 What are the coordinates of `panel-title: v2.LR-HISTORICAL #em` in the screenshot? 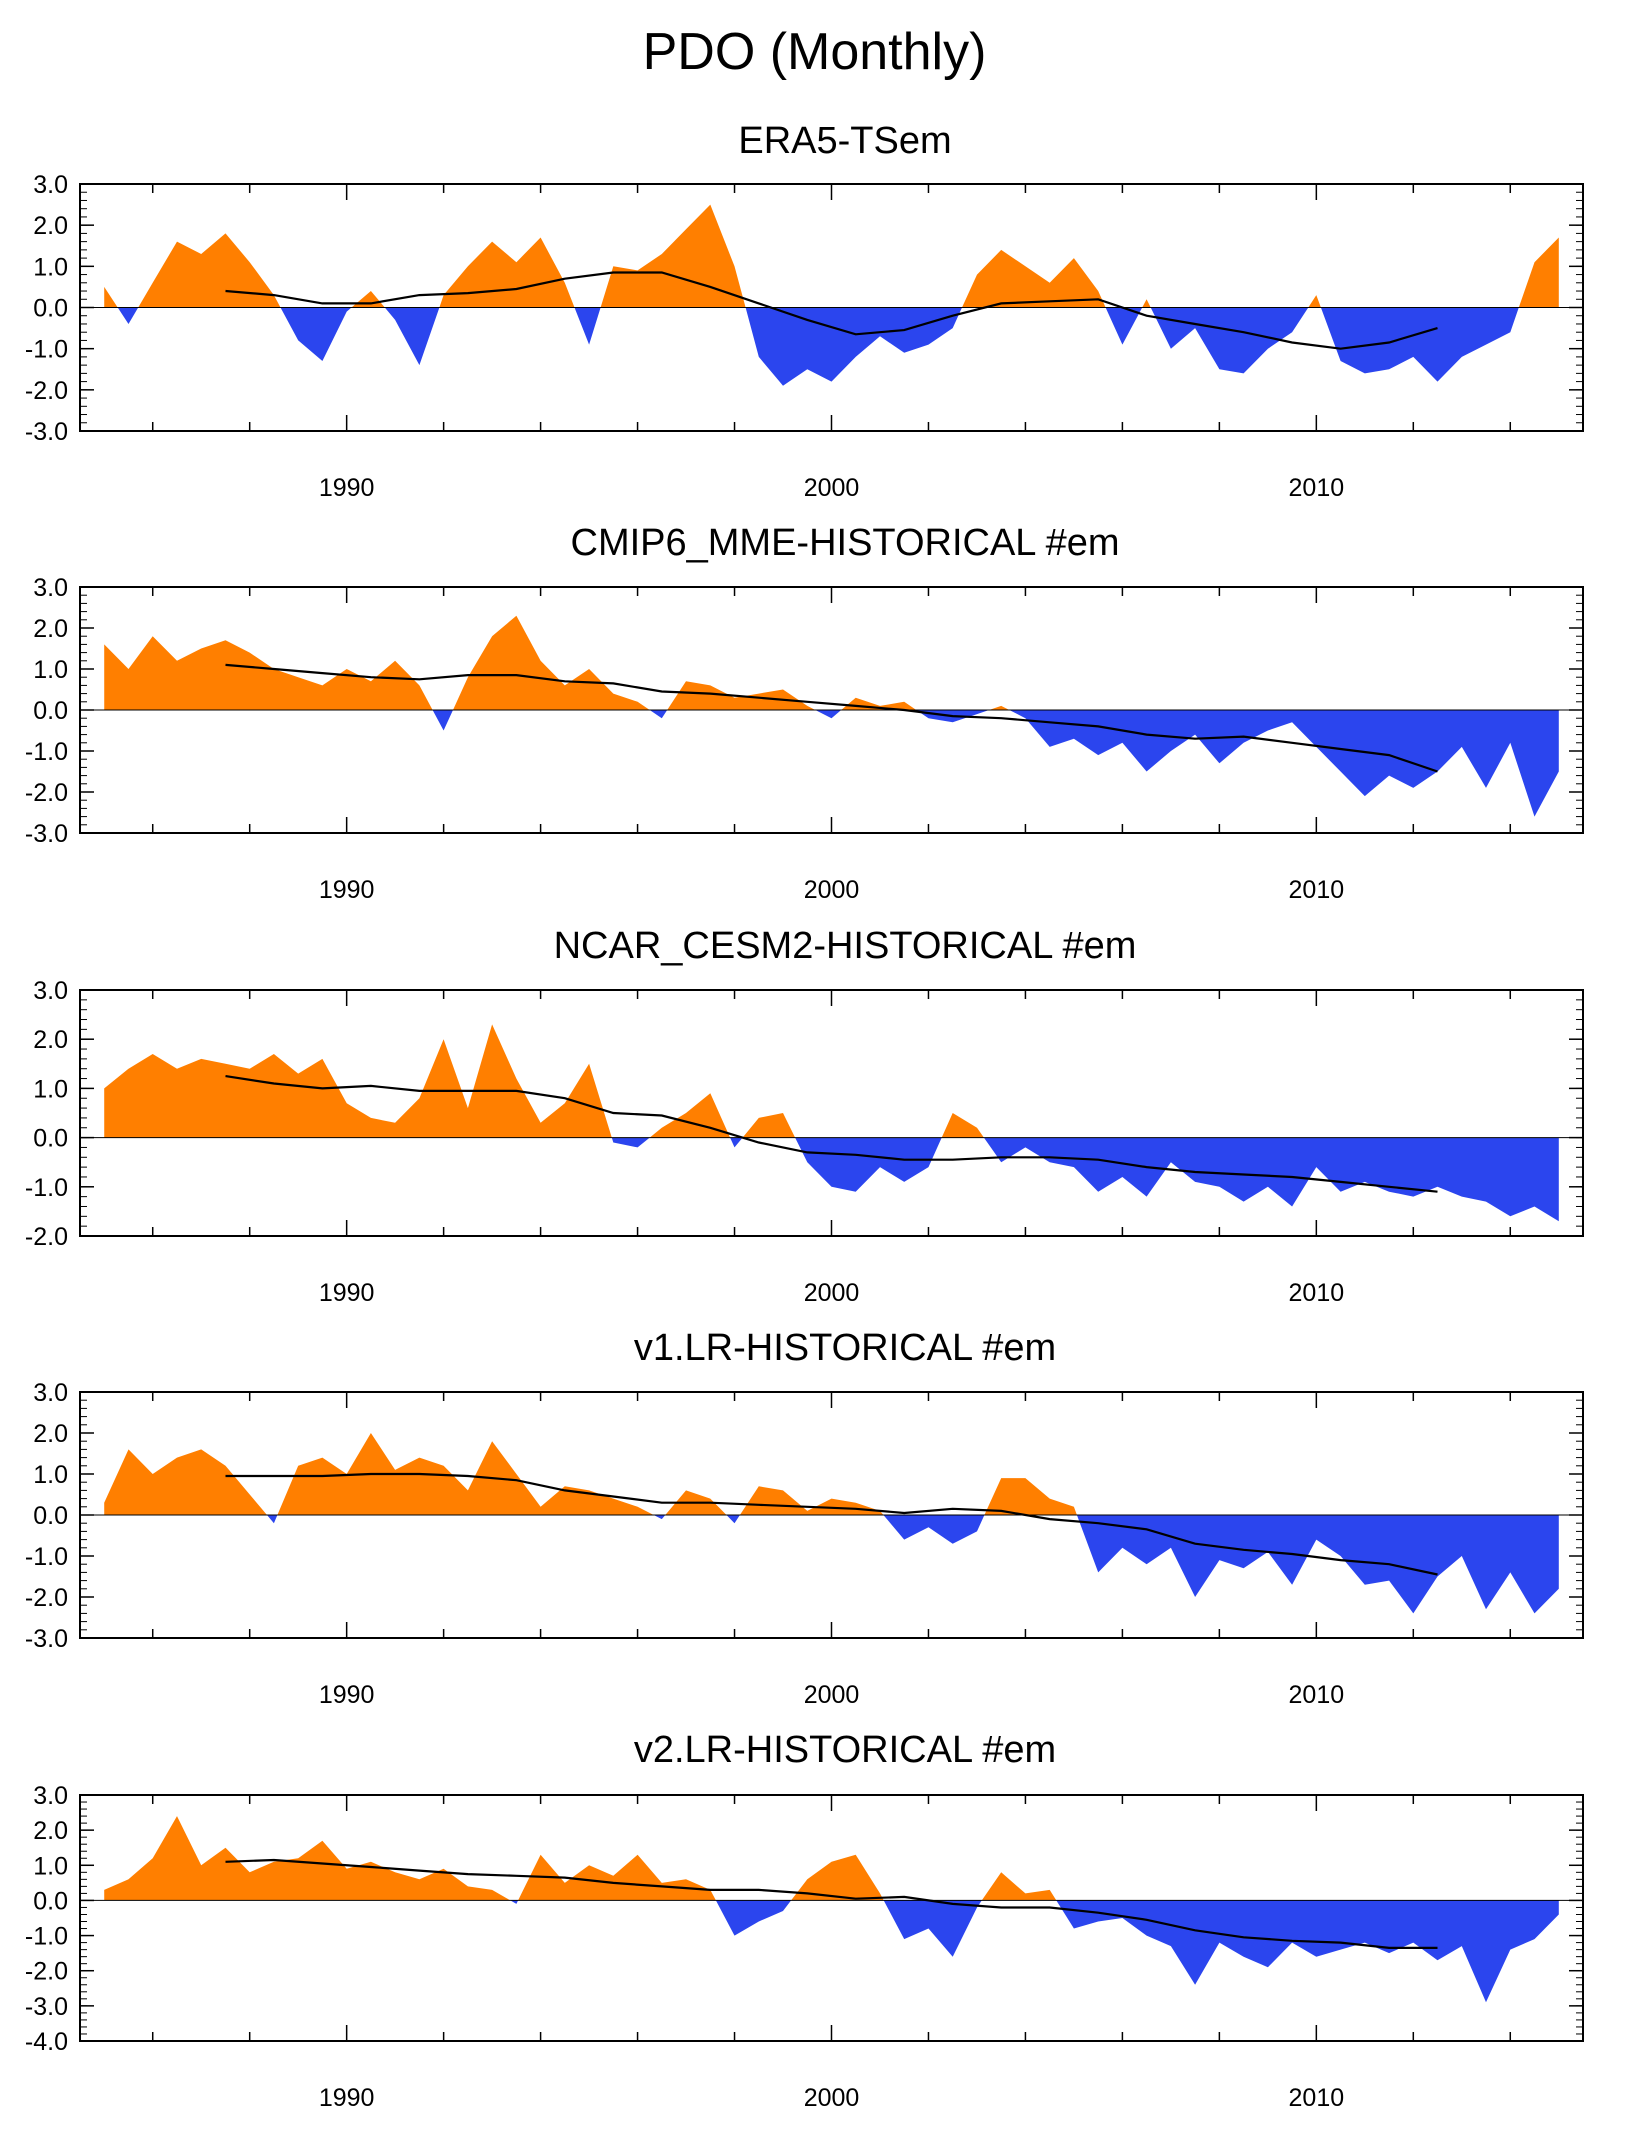 It's located at (845, 1750).